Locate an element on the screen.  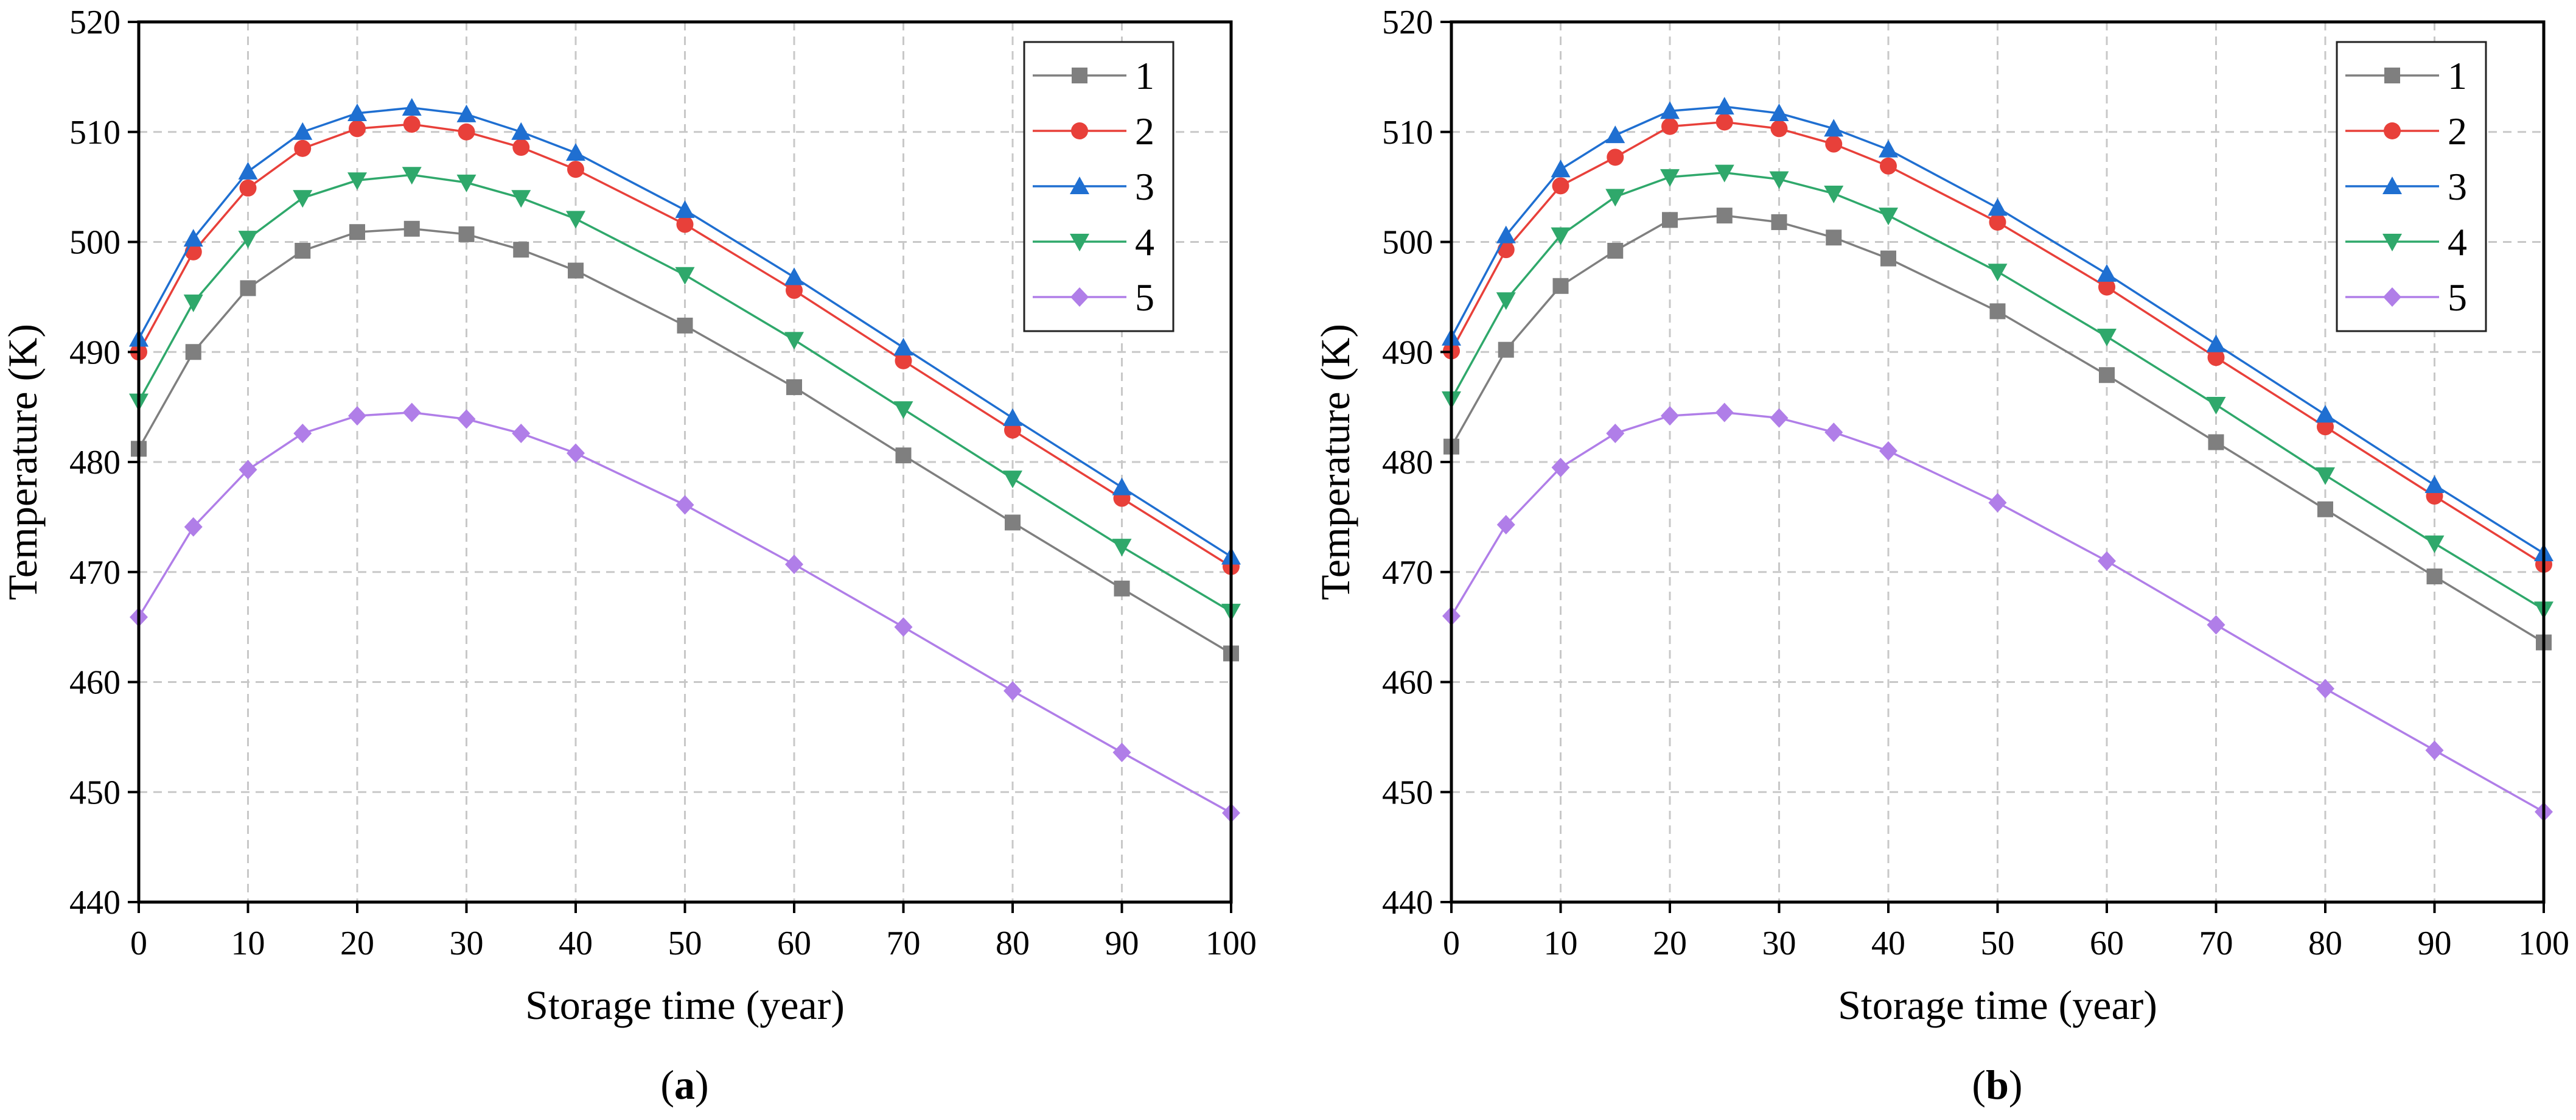
y-tick-label: 480 is located at coordinates (94, 462).